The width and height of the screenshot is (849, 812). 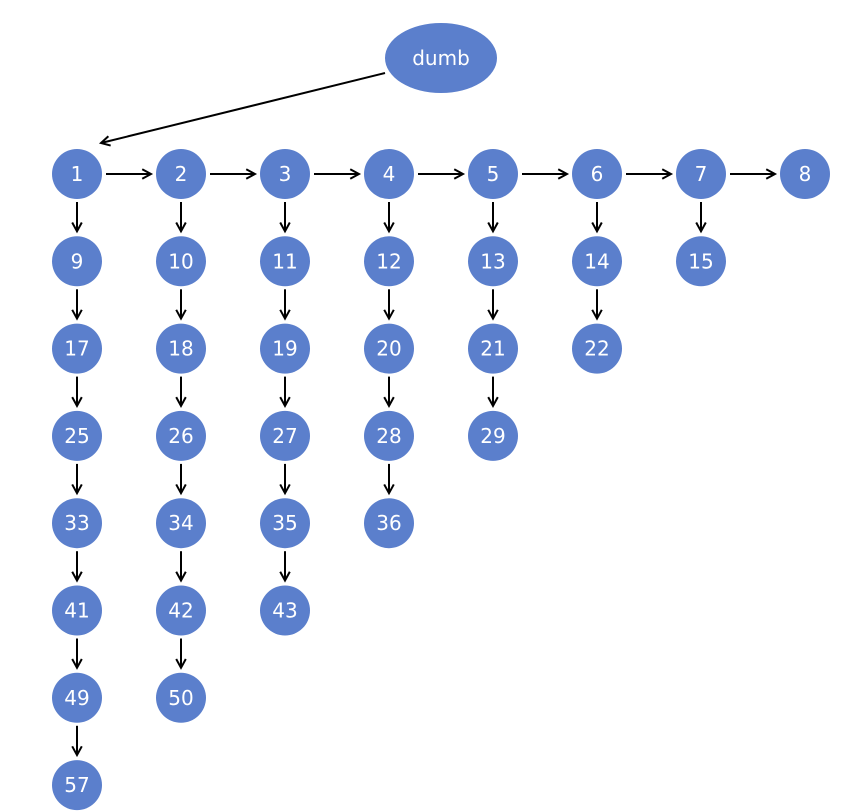 I want to click on node-label: 2, so click(x=181, y=174).